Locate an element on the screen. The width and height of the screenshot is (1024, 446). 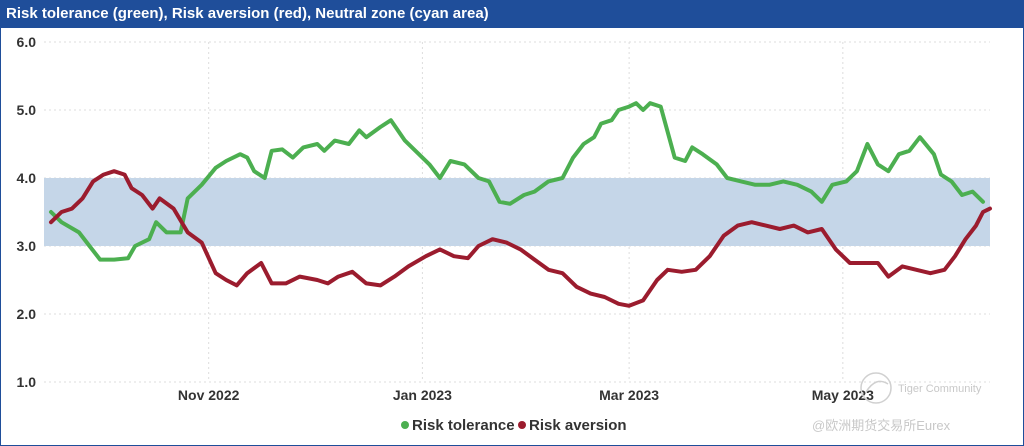
y-tick-label: 1.0 is located at coordinates (27, 382).